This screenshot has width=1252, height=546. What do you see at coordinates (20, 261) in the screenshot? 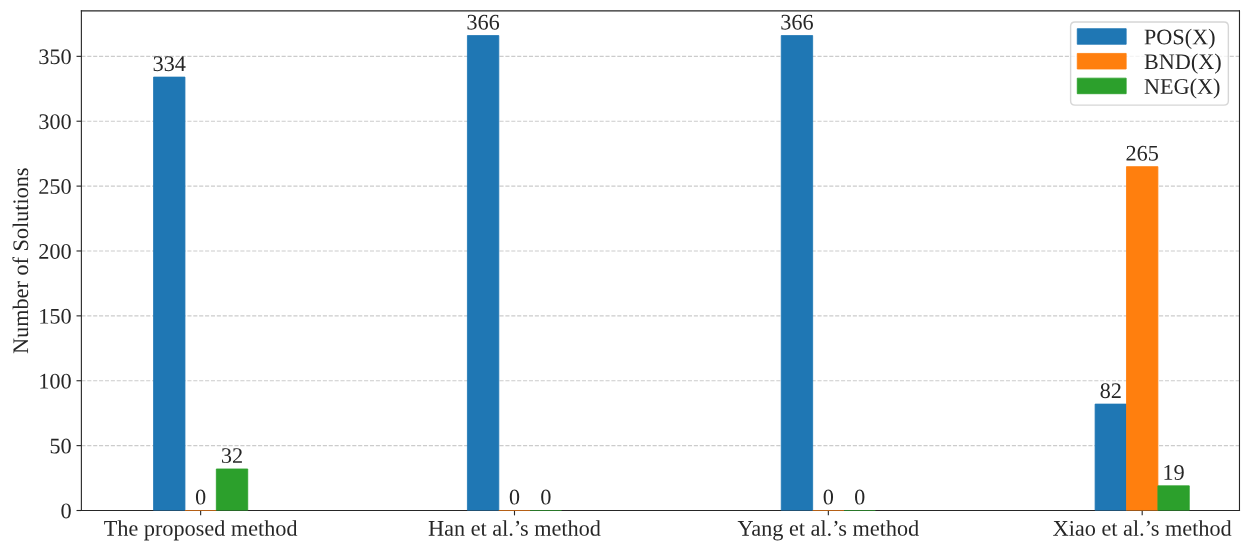
I see `y-axis-title: Number of Solutions` at bounding box center [20, 261].